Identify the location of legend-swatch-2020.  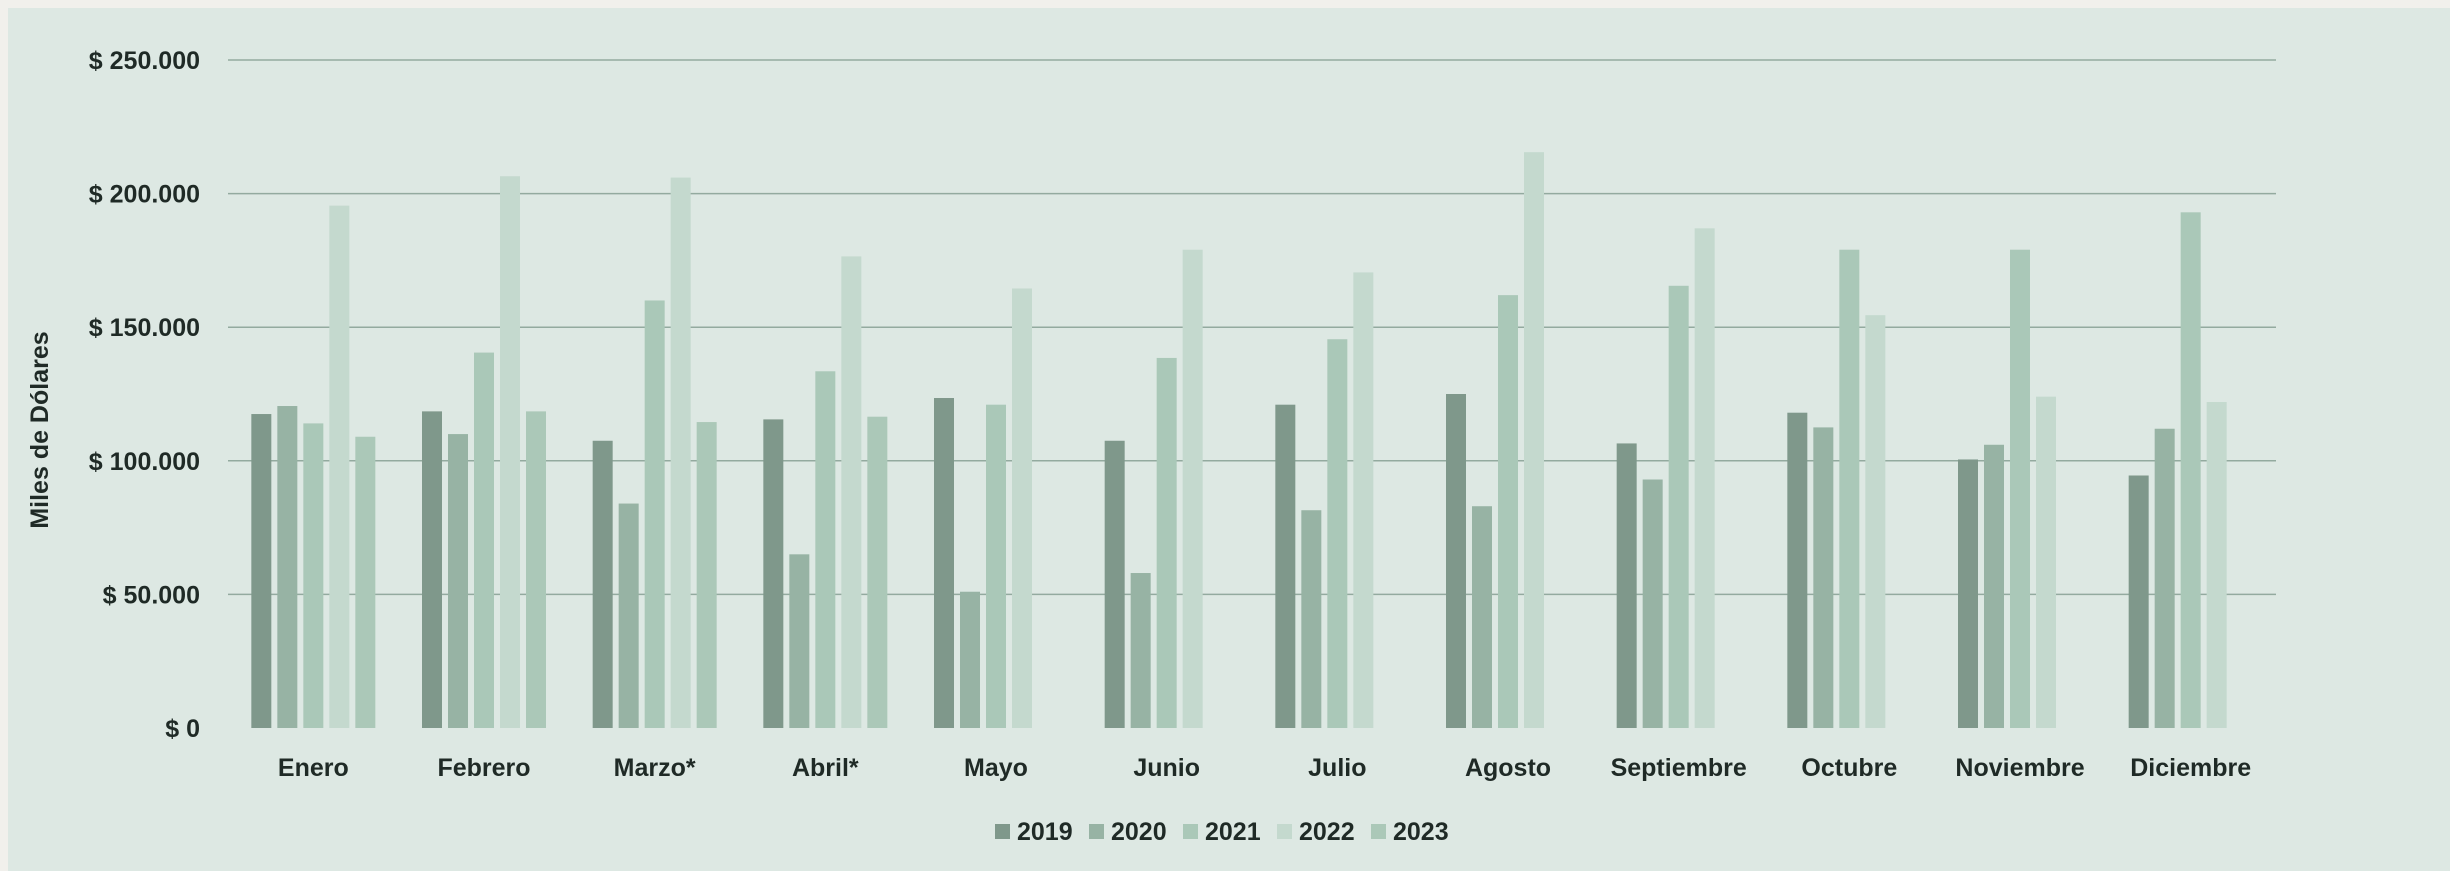
(1096, 831).